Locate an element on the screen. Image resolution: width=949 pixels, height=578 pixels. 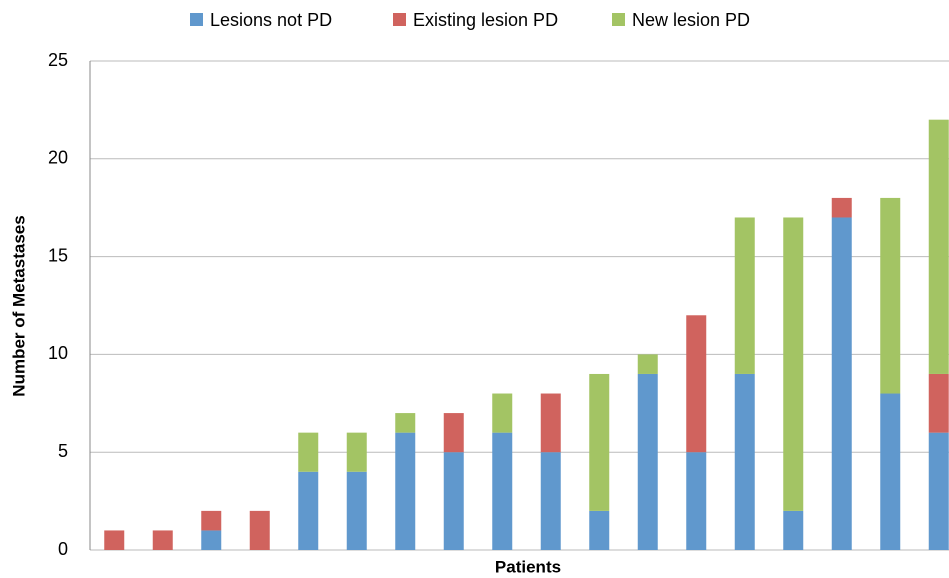
x-axis-title: Patients is located at coordinates (528, 566).